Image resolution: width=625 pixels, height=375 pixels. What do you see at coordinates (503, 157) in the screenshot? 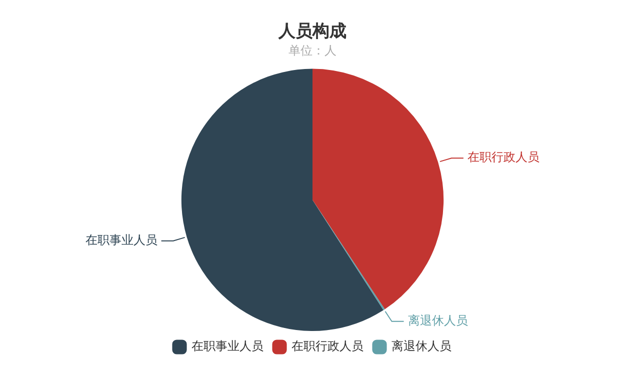
I see `slice-label: 在职行政人员` at bounding box center [503, 157].